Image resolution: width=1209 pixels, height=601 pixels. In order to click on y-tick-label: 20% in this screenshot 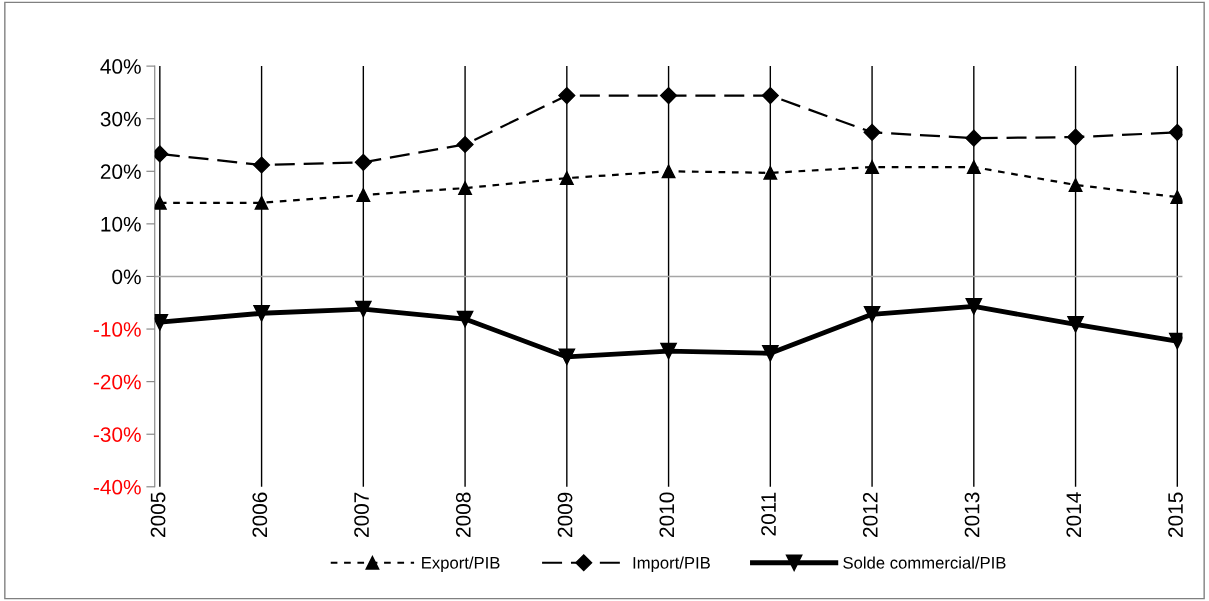, I will do `click(120, 172)`.